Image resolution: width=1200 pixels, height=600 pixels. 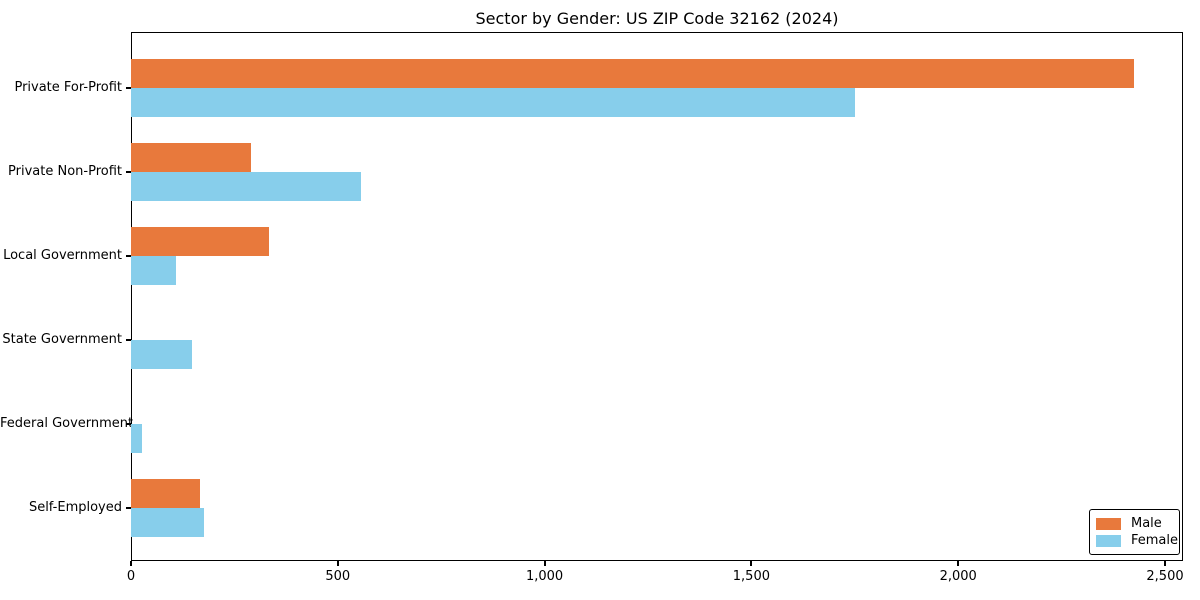 What do you see at coordinates (136, 438) in the screenshot?
I see `bar-female-federal-government` at bounding box center [136, 438].